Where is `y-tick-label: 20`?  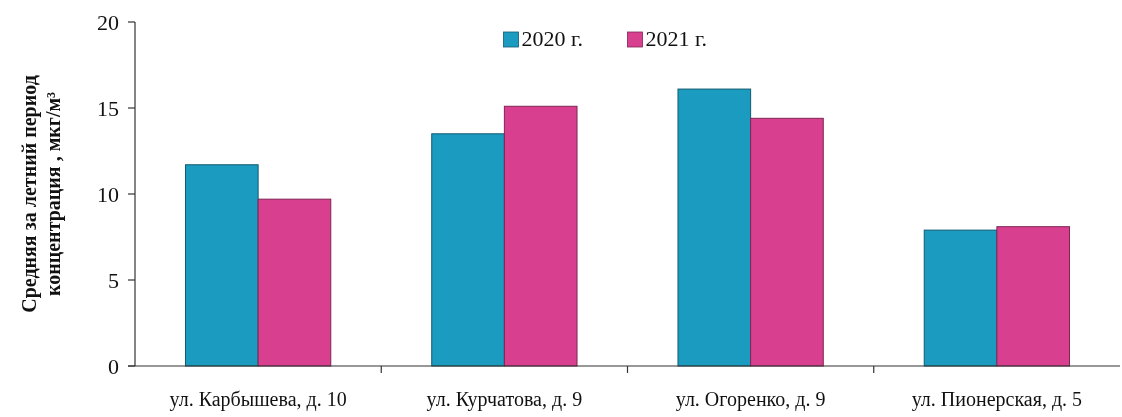 y-tick-label: 20 is located at coordinates (108, 22).